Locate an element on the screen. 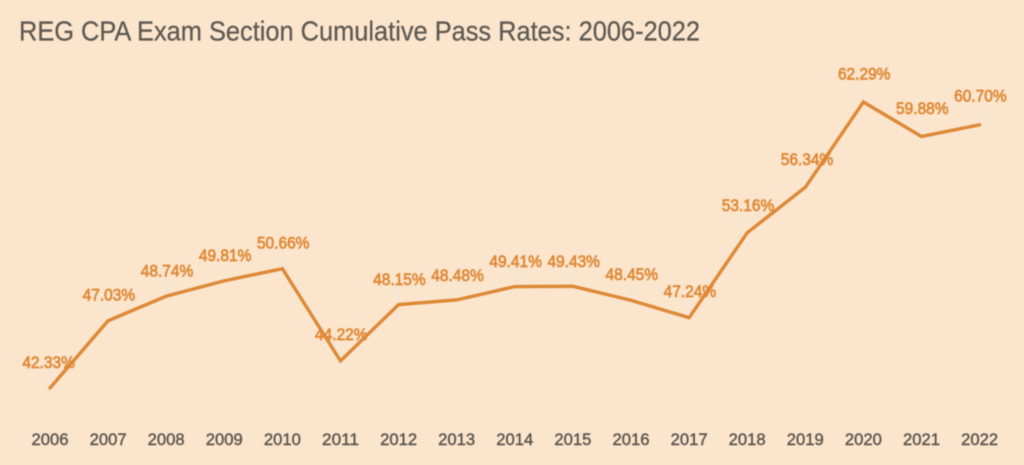  svg-text: 42.33% is located at coordinates (48, 363).